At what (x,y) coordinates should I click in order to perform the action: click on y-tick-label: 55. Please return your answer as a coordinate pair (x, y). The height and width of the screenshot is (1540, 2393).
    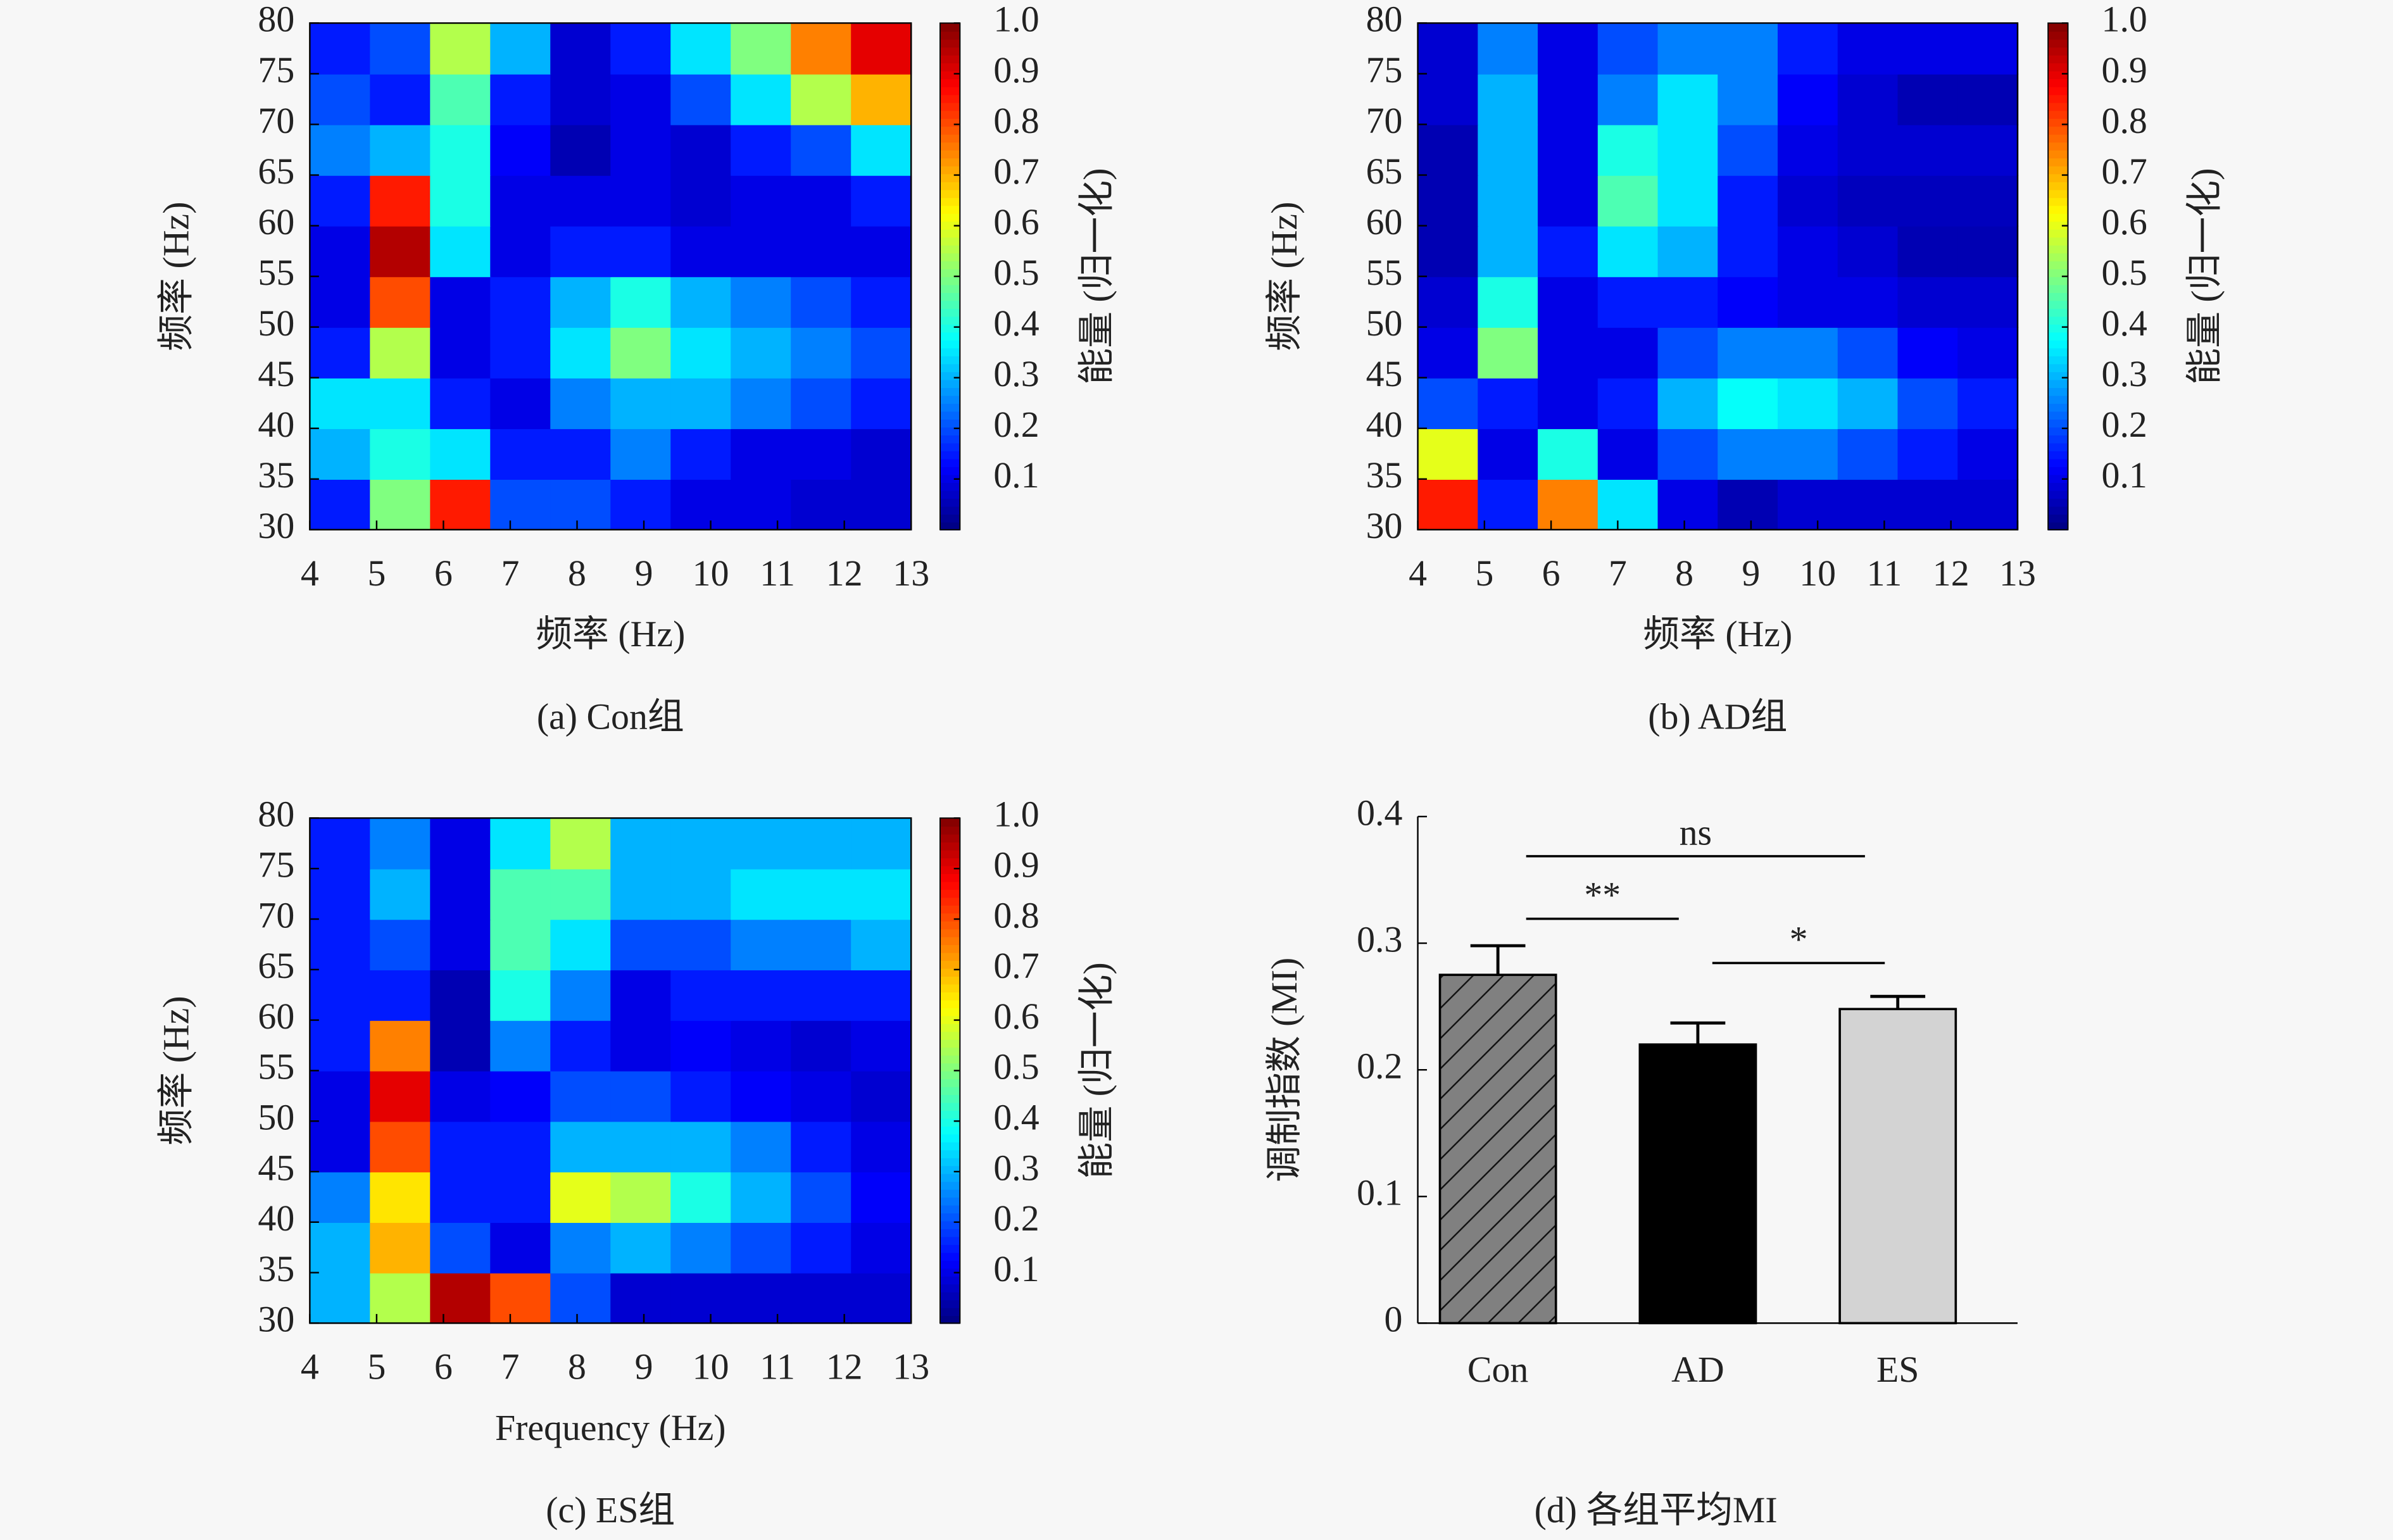
    Looking at the image, I should click on (1385, 272).